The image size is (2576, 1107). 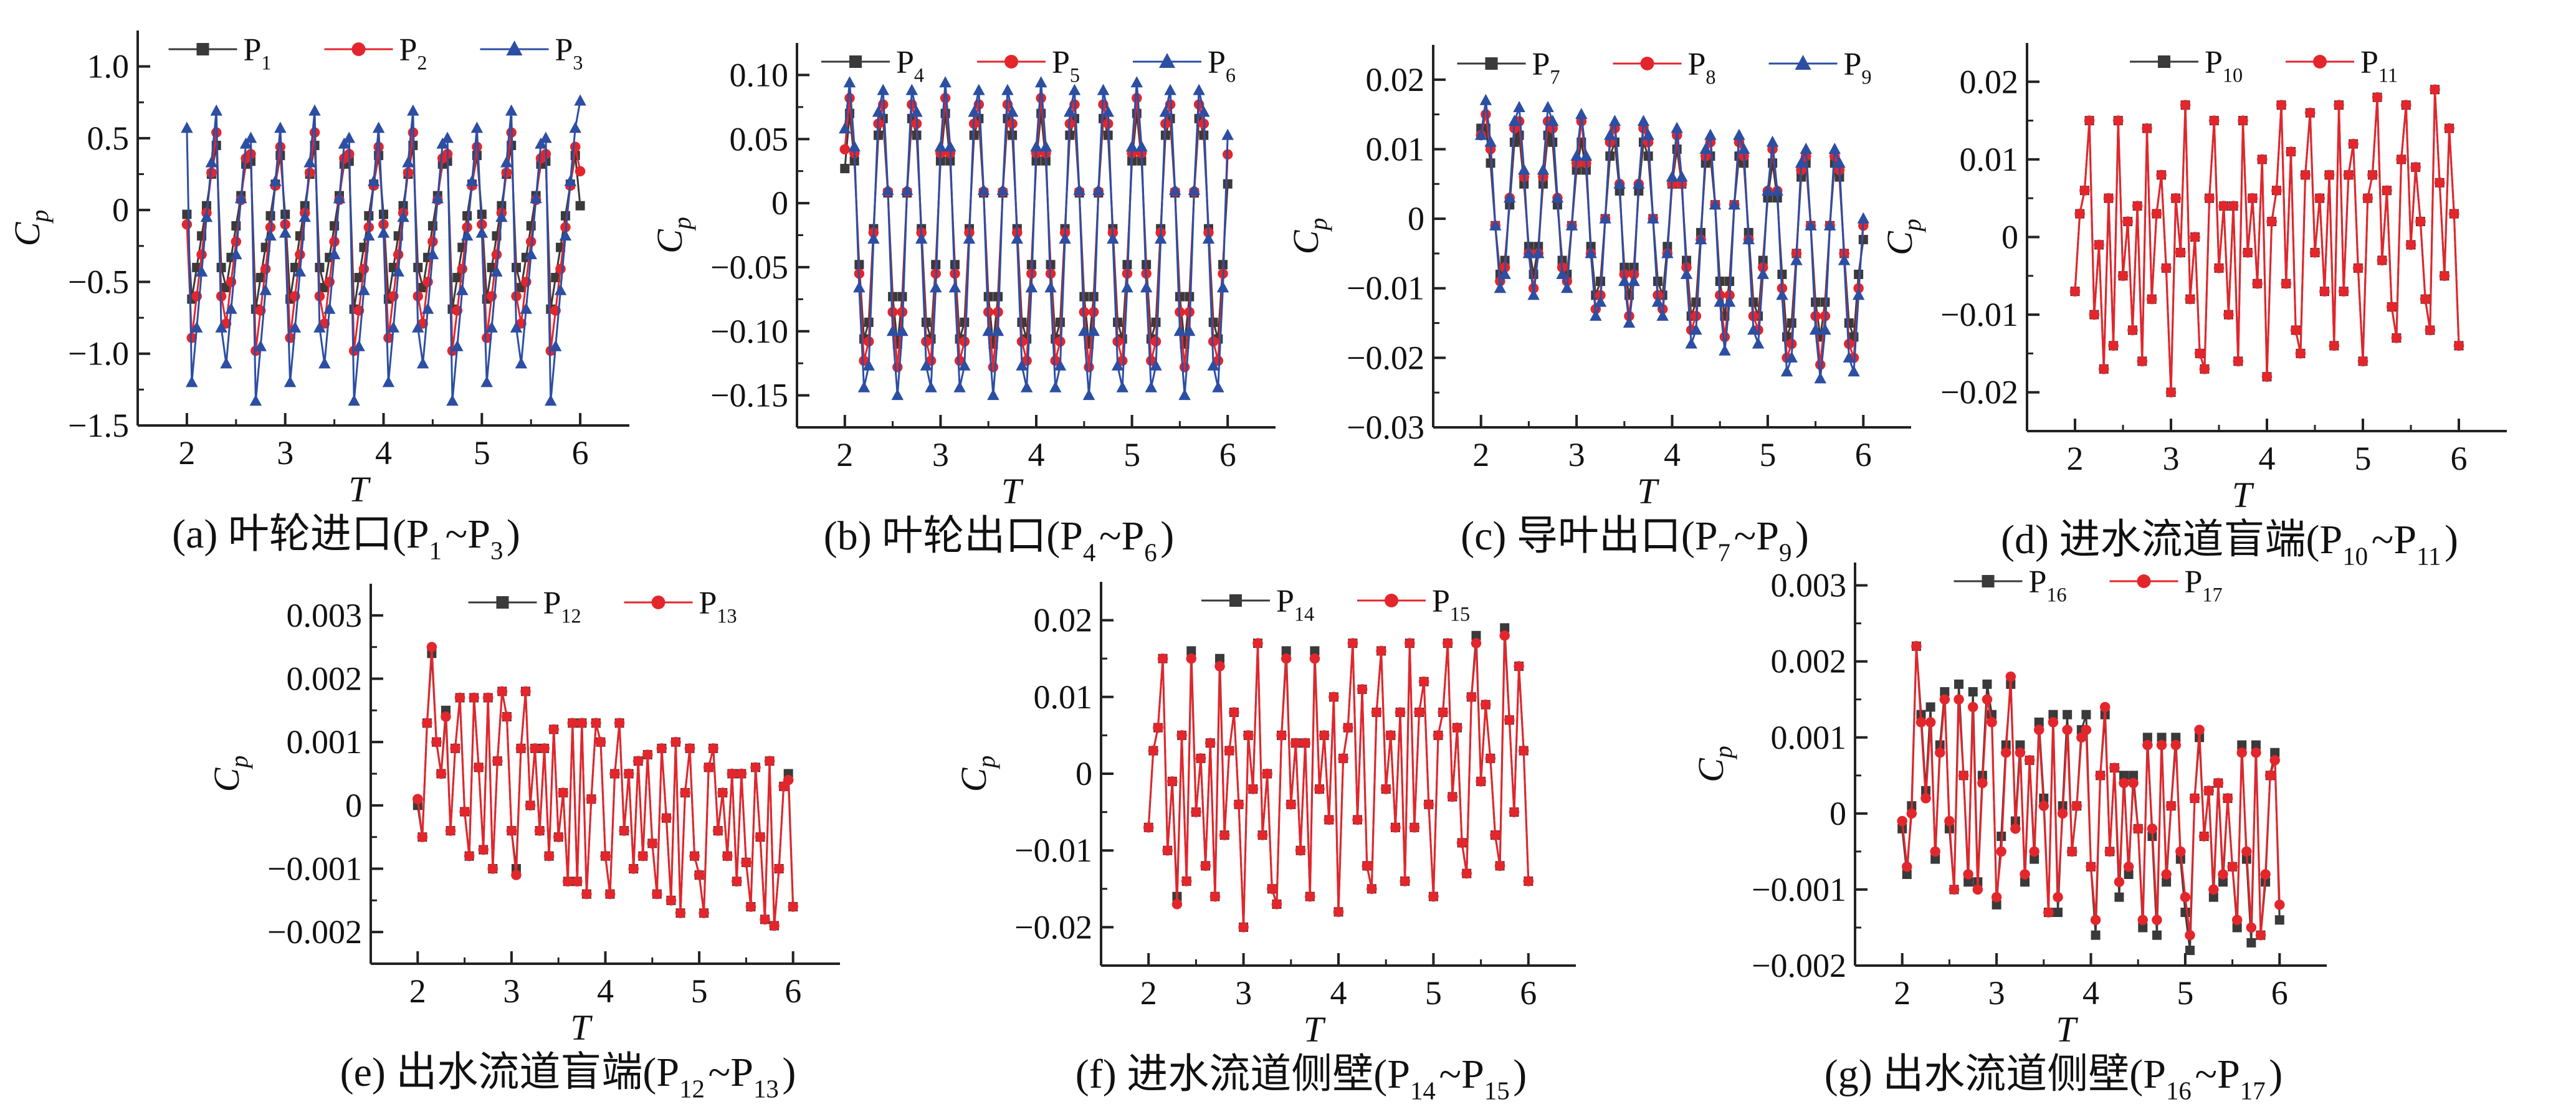 What do you see at coordinates (285, 453) in the screenshot?
I see `x-tick-label: 3` at bounding box center [285, 453].